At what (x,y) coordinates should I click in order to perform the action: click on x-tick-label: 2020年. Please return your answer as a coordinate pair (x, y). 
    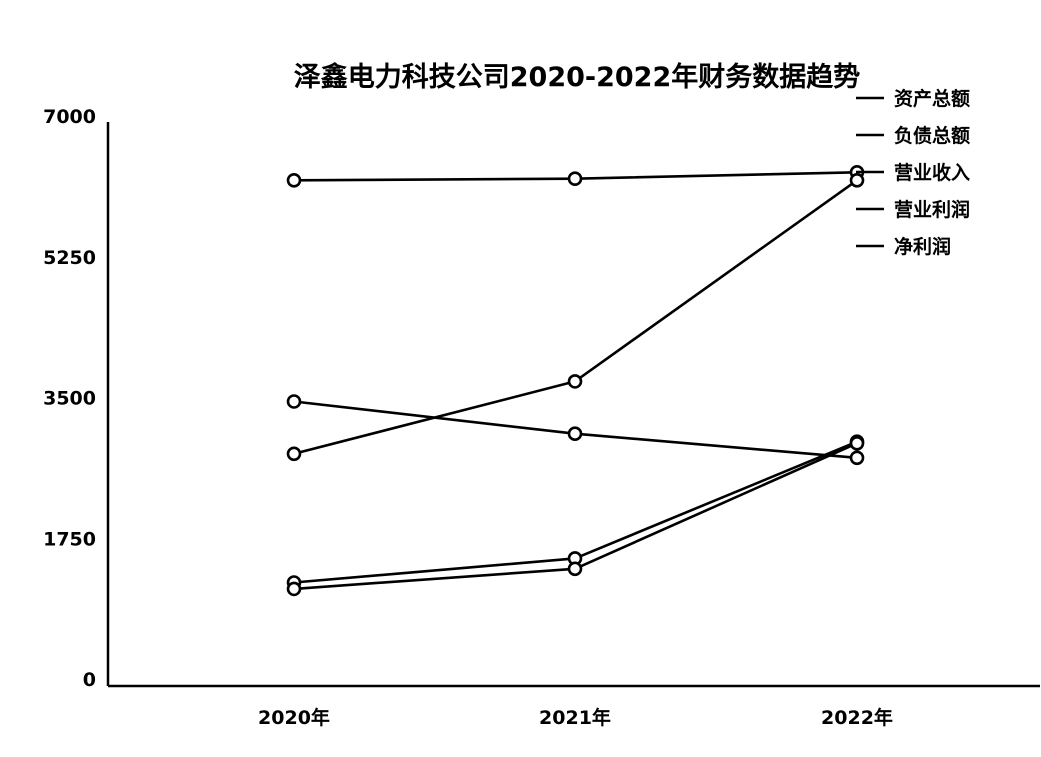
    Looking at the image, I should click on (294, 717).